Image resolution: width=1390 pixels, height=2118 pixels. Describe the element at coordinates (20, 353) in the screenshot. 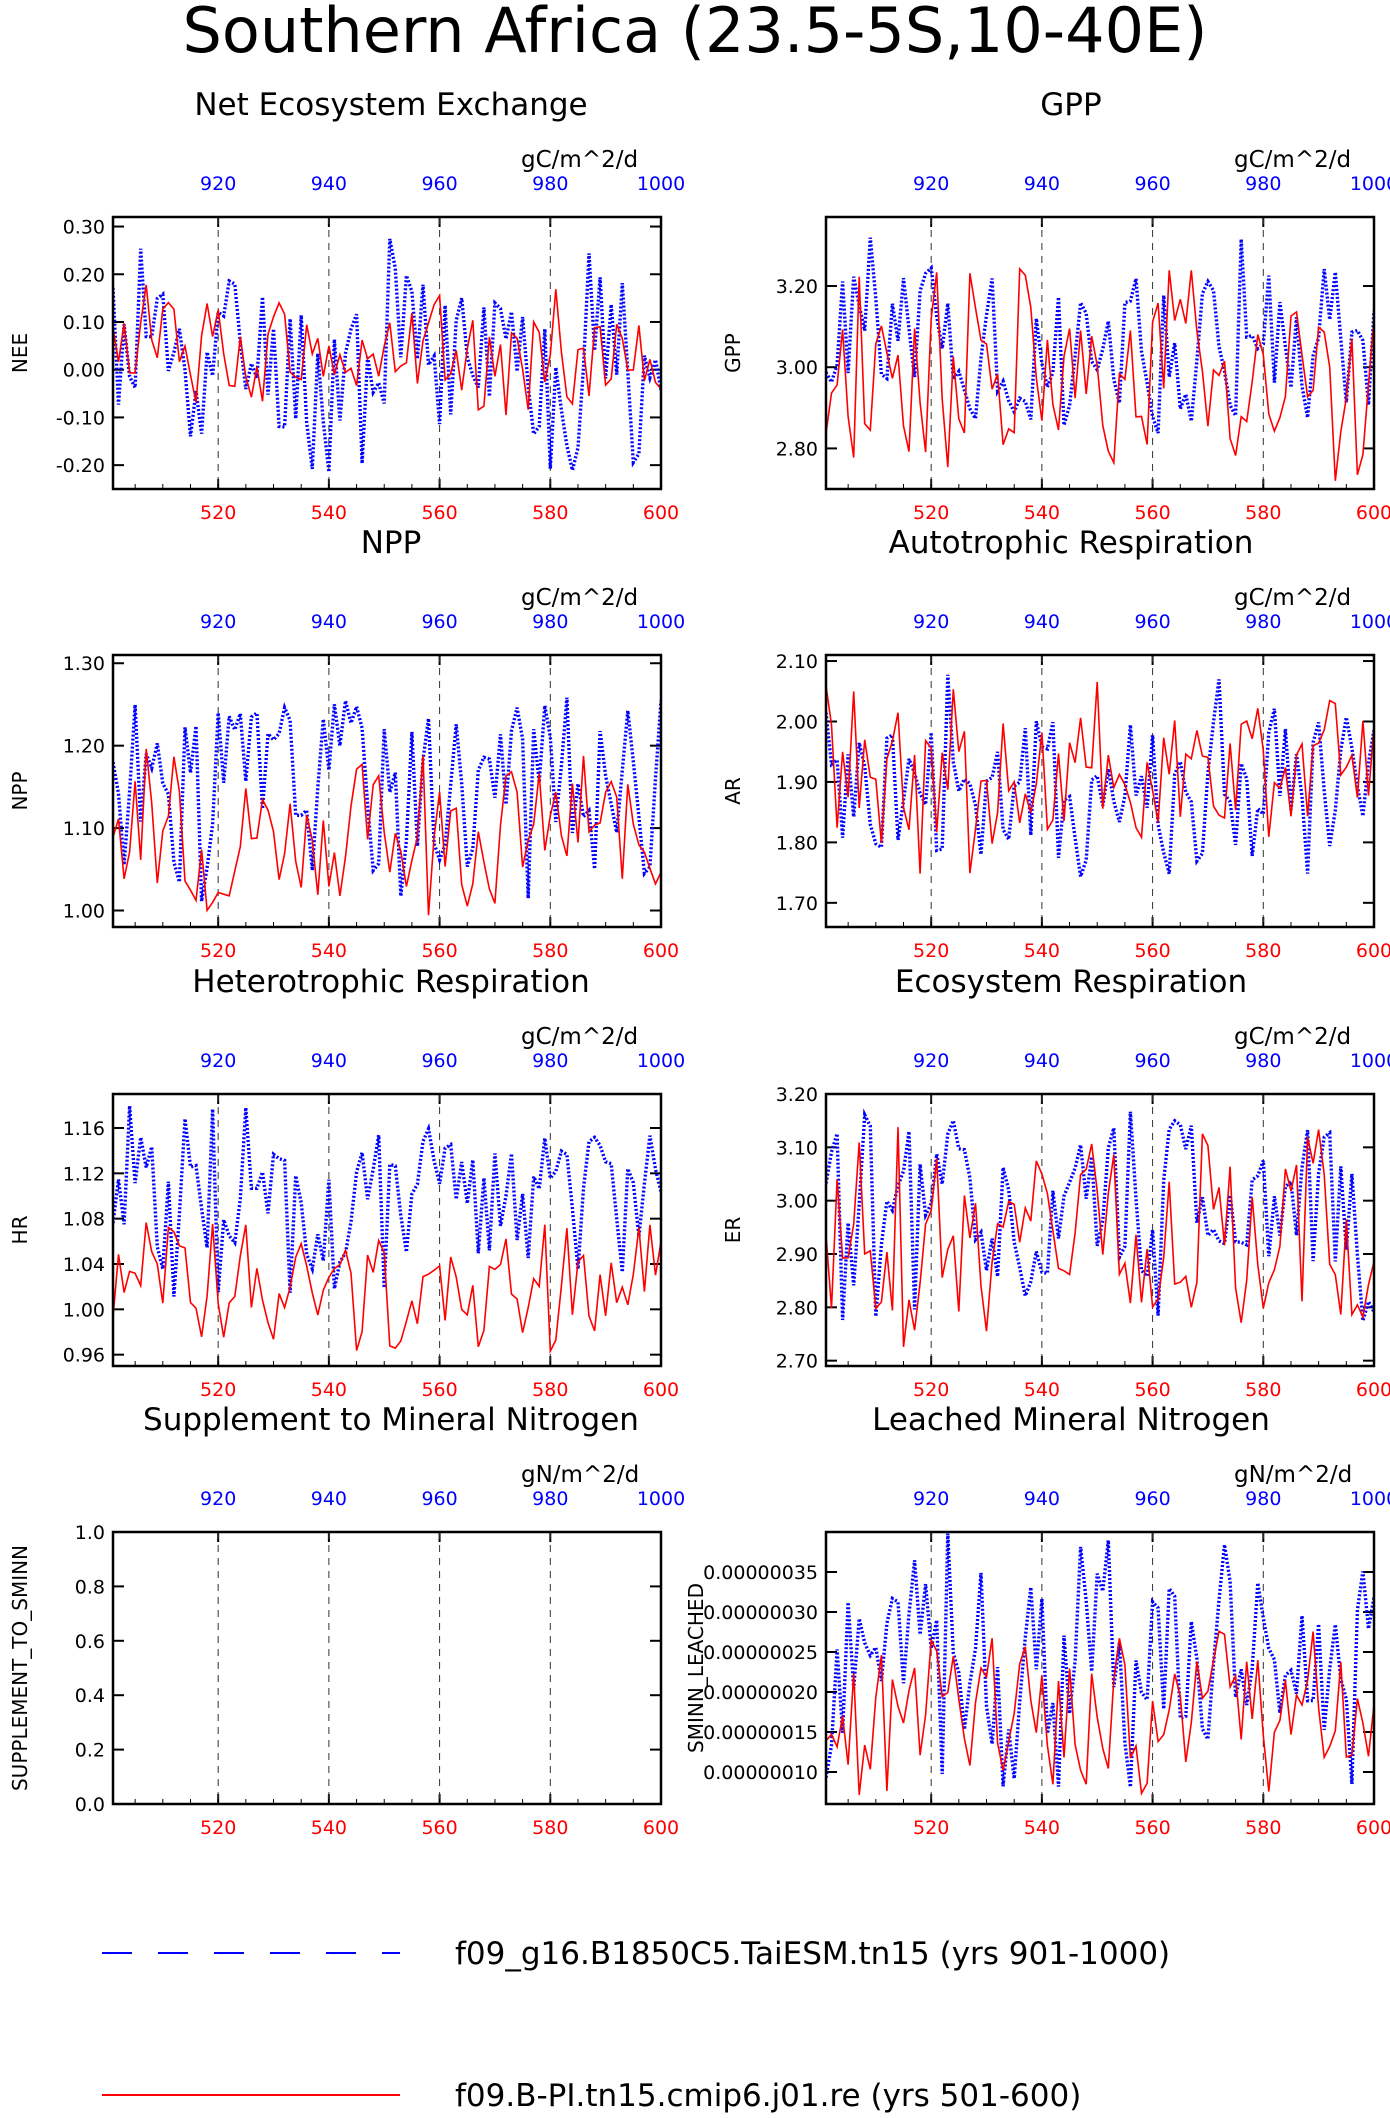

I see `y-axis-label: NEE` at that location.